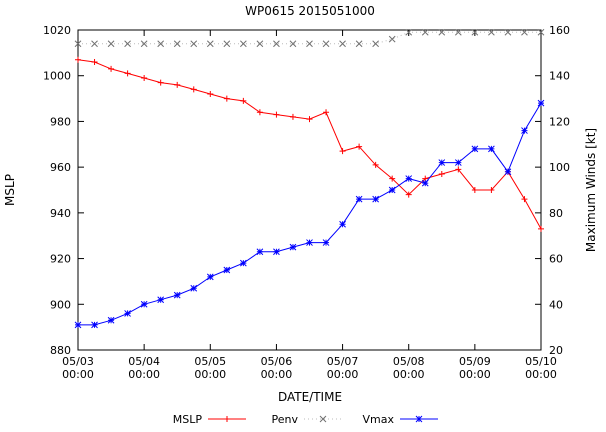  I want to click on penv-series-line, so click(309, 38).